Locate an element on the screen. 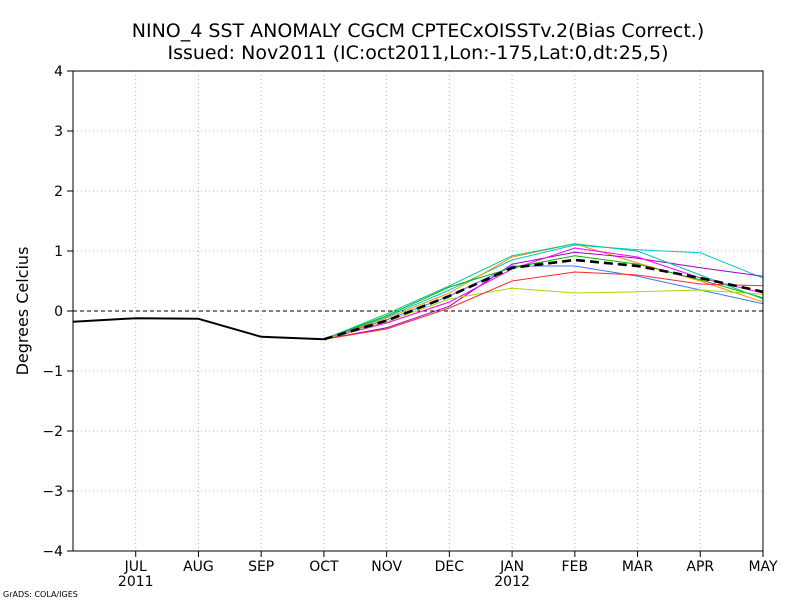  series-line-ensemble-mean is located at coordinates (543, 299).